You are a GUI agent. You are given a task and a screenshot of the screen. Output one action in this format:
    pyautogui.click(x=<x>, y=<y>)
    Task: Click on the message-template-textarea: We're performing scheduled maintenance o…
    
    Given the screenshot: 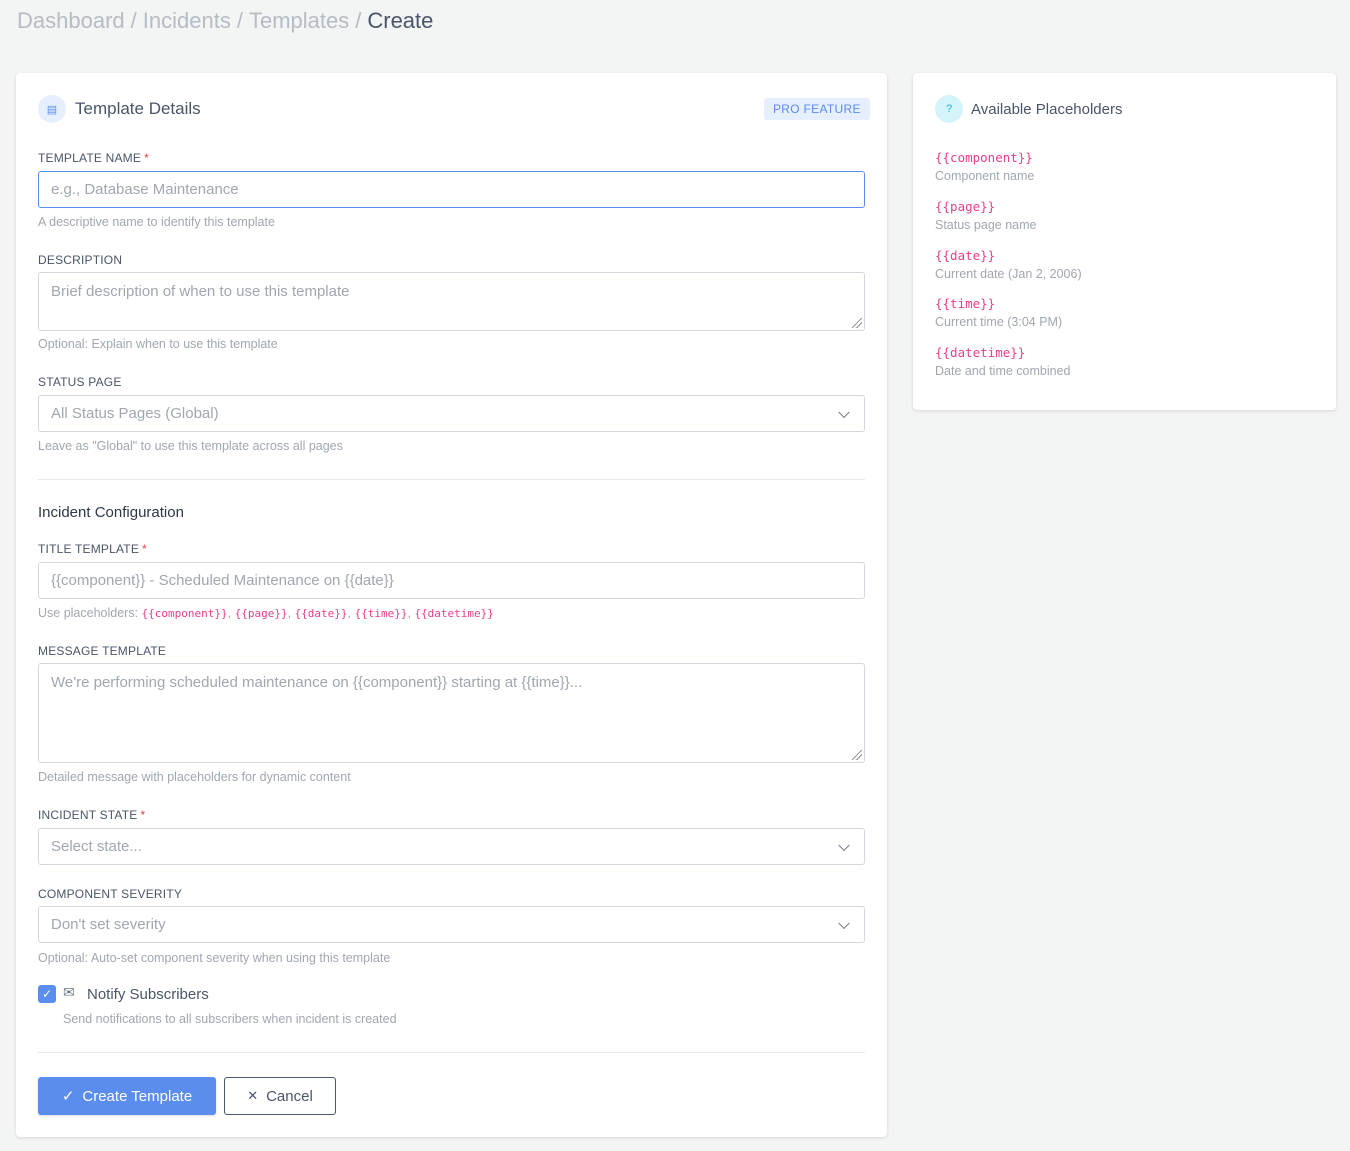 What is the action you would take?
    pyautogui.click(x=451, y=713)
    